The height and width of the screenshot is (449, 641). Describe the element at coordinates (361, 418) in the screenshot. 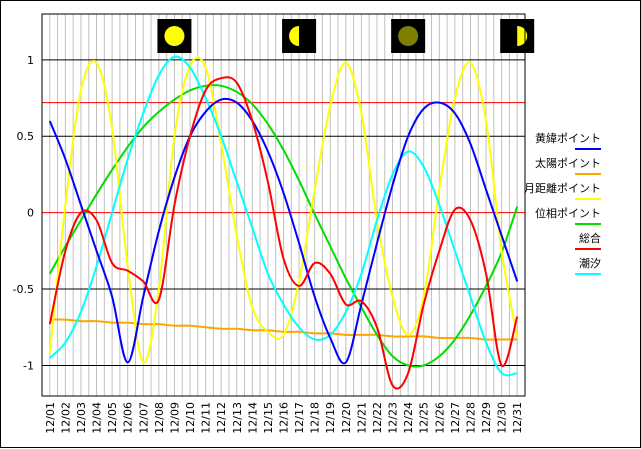

I see `x-tick-label: 12/21` at that location.